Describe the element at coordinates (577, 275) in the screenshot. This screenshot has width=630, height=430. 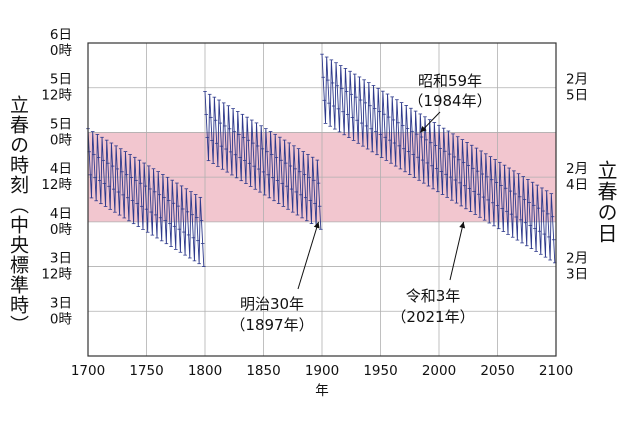
I see `y-tick-label-right: 3日` at that location.